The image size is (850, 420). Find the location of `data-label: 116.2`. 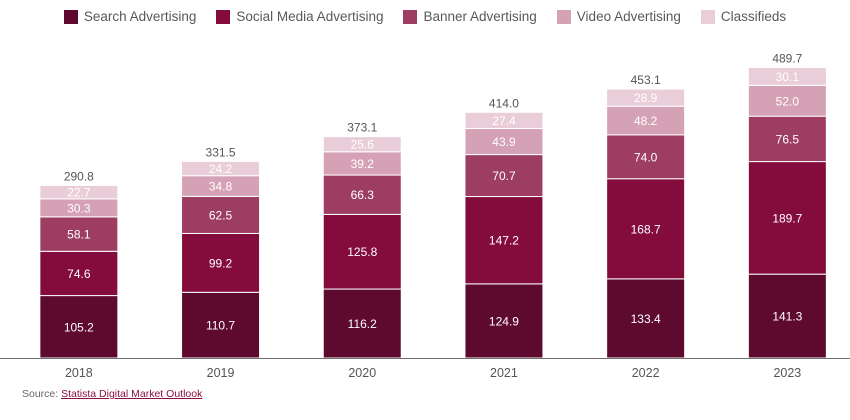

data-label: 116.2 is located at coordinates (362, 324).